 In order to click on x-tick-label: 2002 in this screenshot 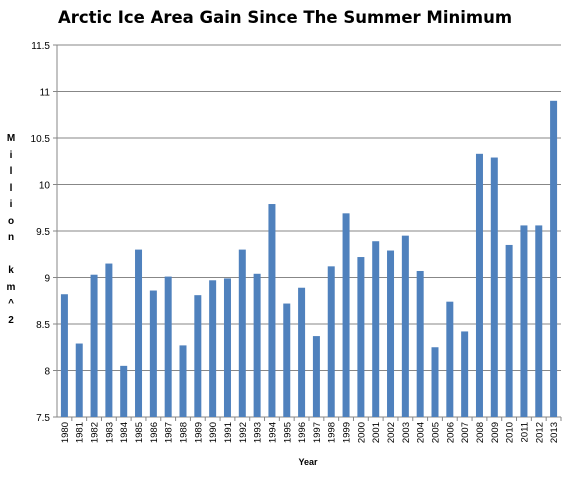, I will do `click(391, 432)`.